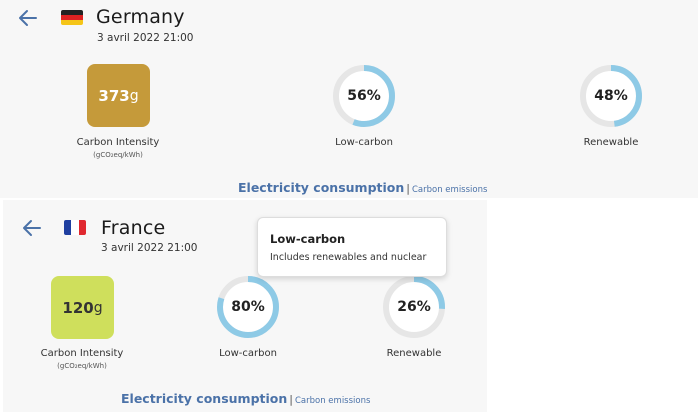 The image size is (698, 420). I want to click on low-carbon-percent: 80%, so click(248, 307).